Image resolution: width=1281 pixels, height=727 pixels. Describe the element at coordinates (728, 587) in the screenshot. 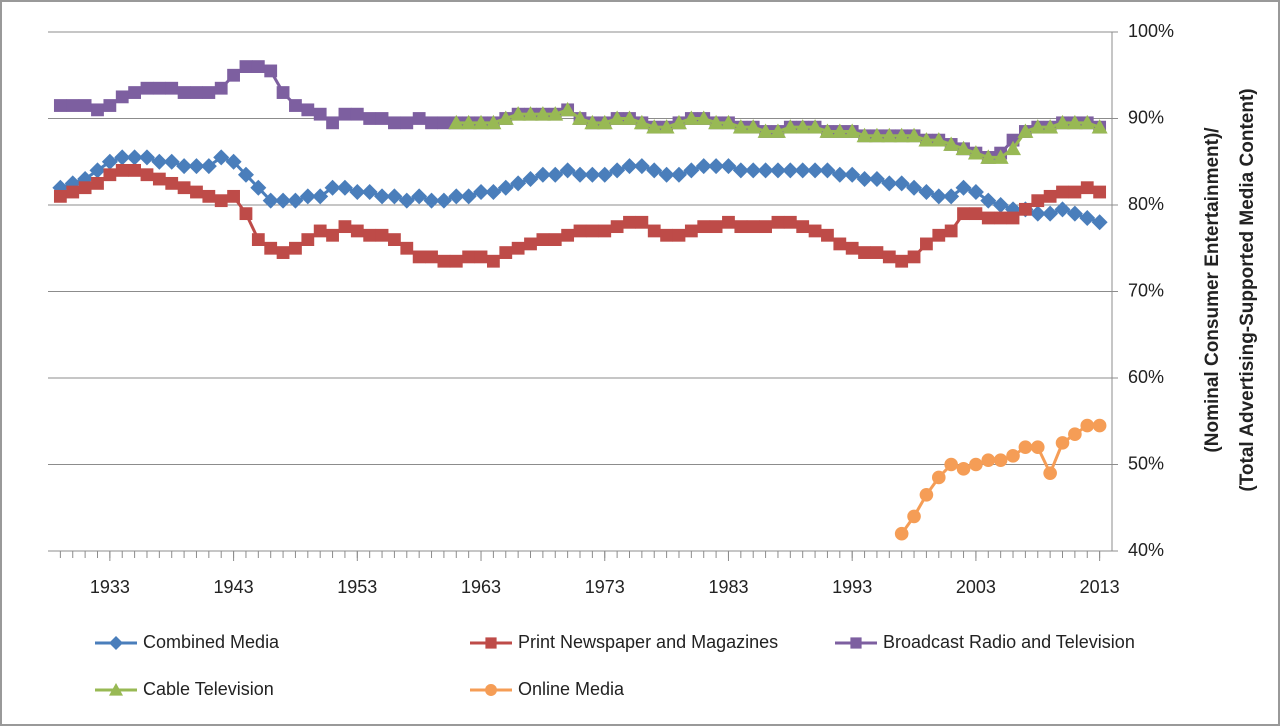

I see `x-tick-label: 1983` at that location.